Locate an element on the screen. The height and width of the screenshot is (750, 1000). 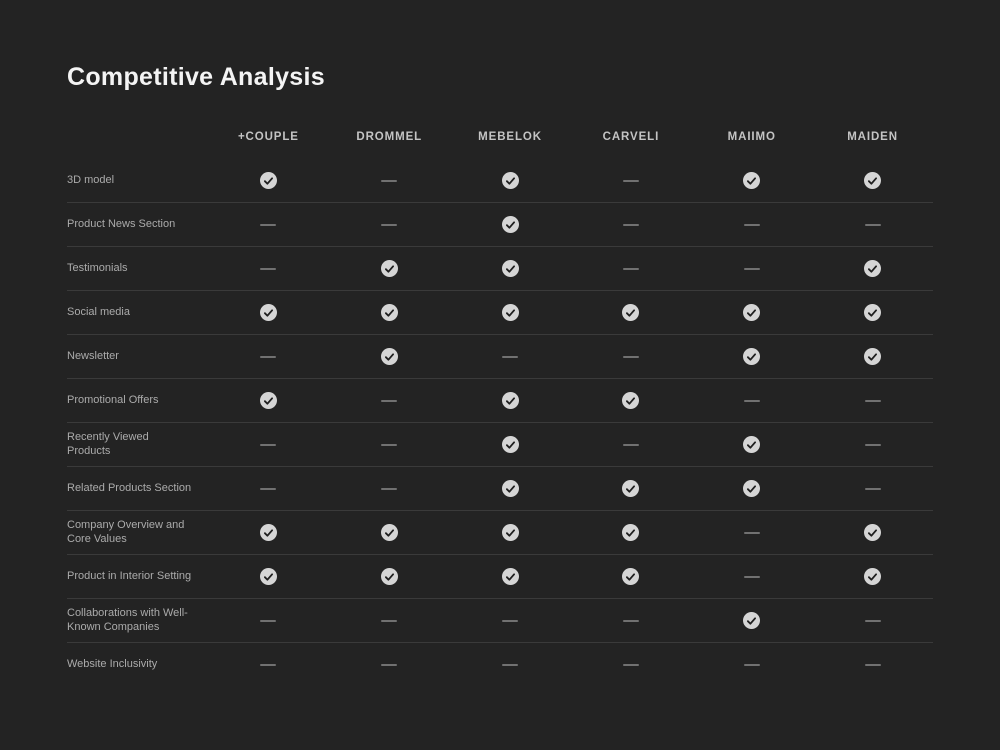
column-header-4: CARVELI is located at coordinates (631, 137).